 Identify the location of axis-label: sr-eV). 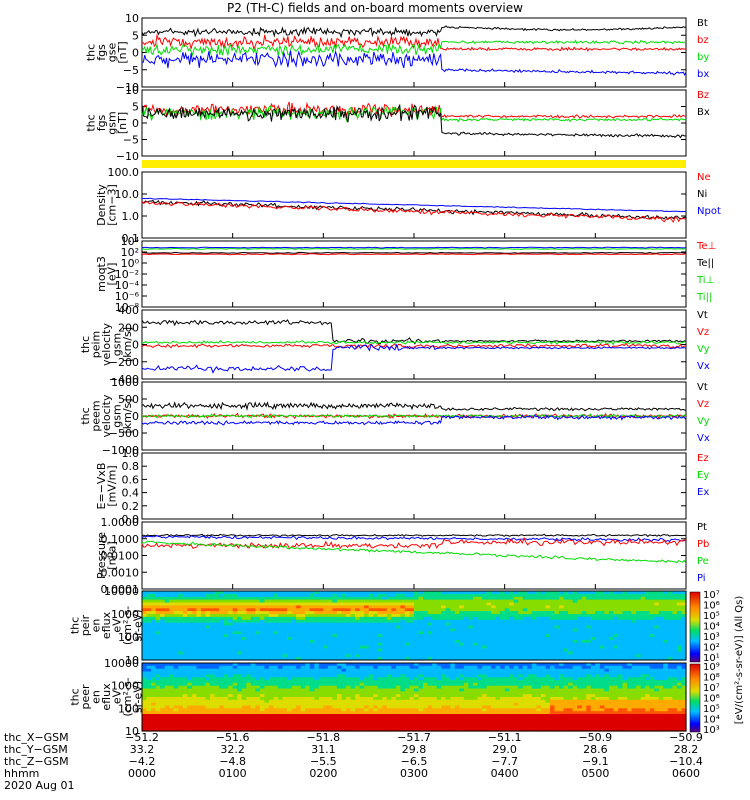
(138, 697).